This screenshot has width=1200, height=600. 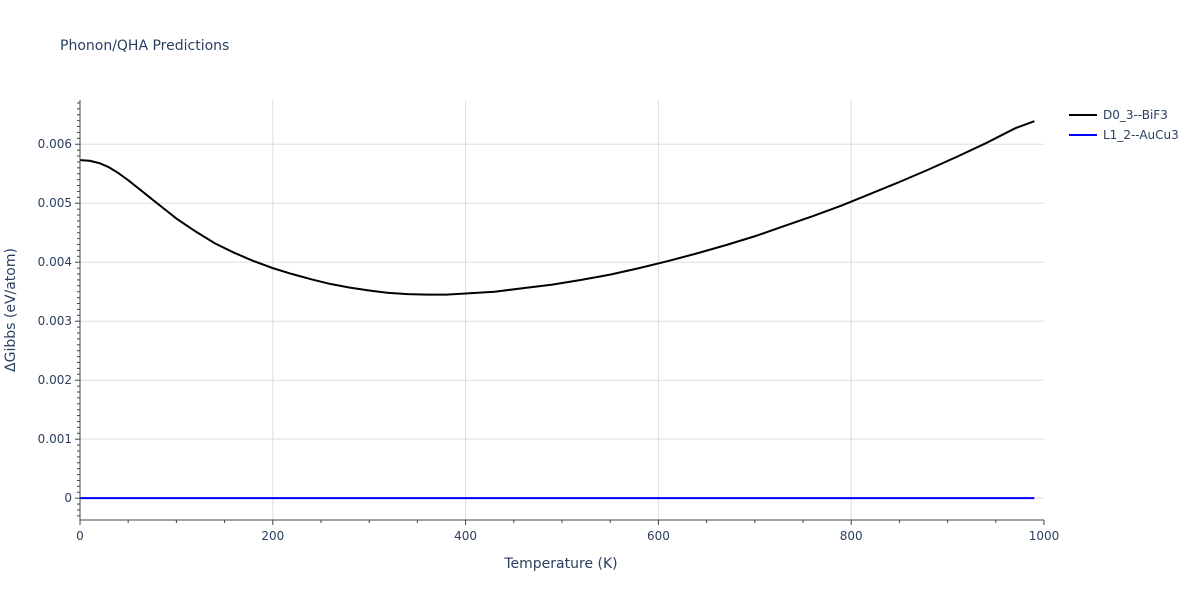 I want to click on x-tick-label: 400, so click(x=465, y=536).